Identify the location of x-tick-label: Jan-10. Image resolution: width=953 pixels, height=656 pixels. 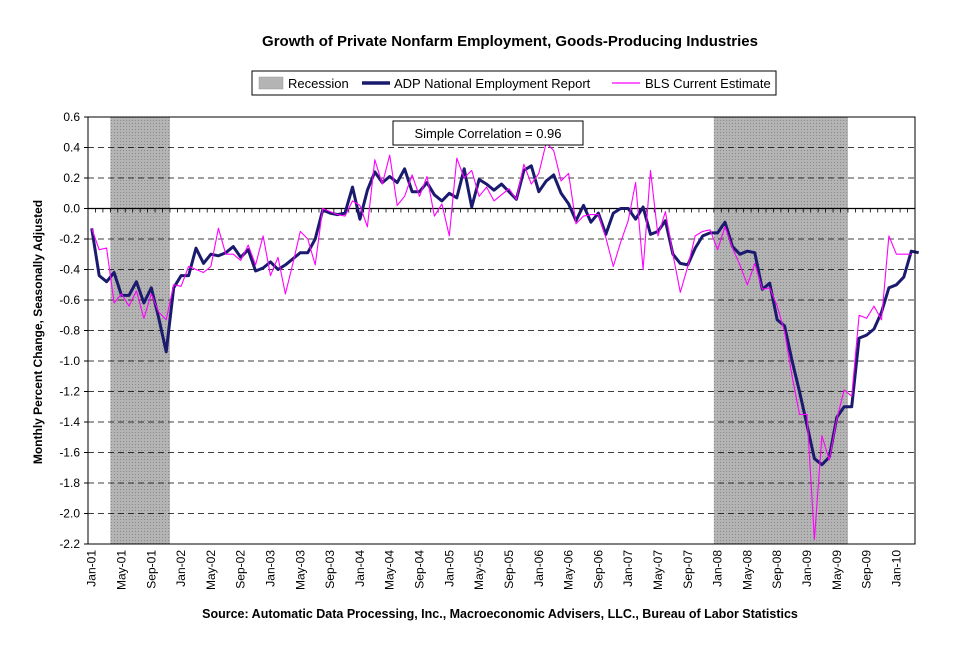
(896, 568).